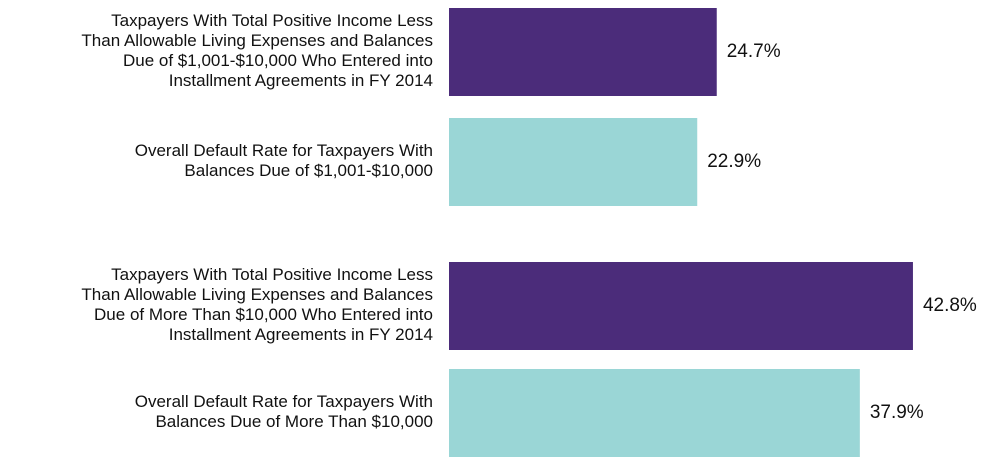 Image resolution: width=994 pixels, height=457 pixels. What do you see at coordinates (950, 305) in the screenshot?
I see `value-label: 42.8%` at bounding box center [950, 305].